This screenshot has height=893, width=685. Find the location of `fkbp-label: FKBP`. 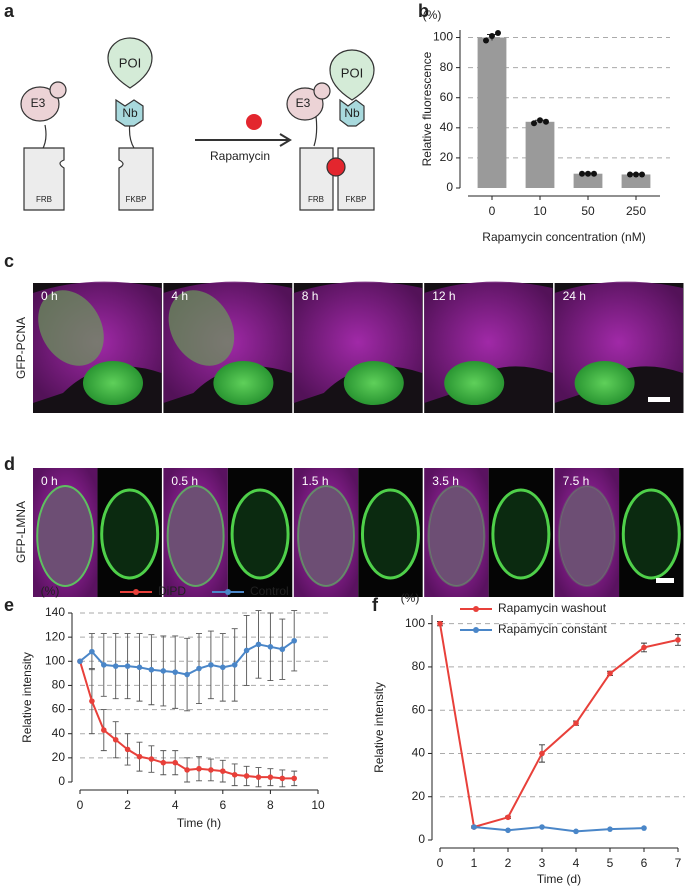

fkbp-label: FKBP is located at coordinates (136, 199).